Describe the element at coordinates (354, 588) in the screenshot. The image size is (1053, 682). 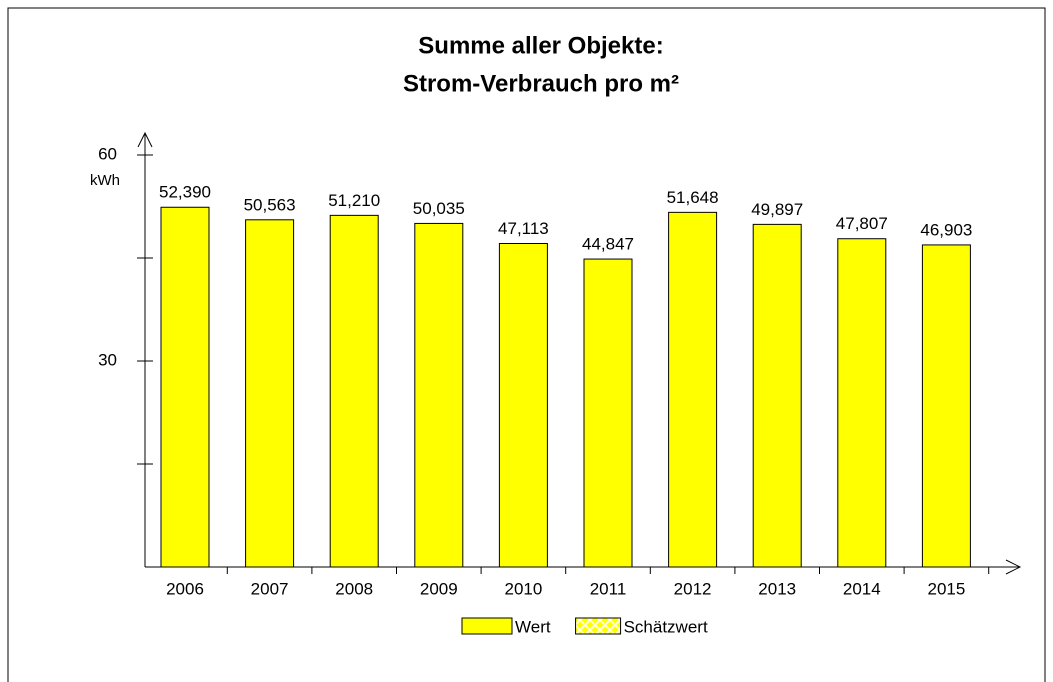
I see `x-tick-label: 2008` at that location.